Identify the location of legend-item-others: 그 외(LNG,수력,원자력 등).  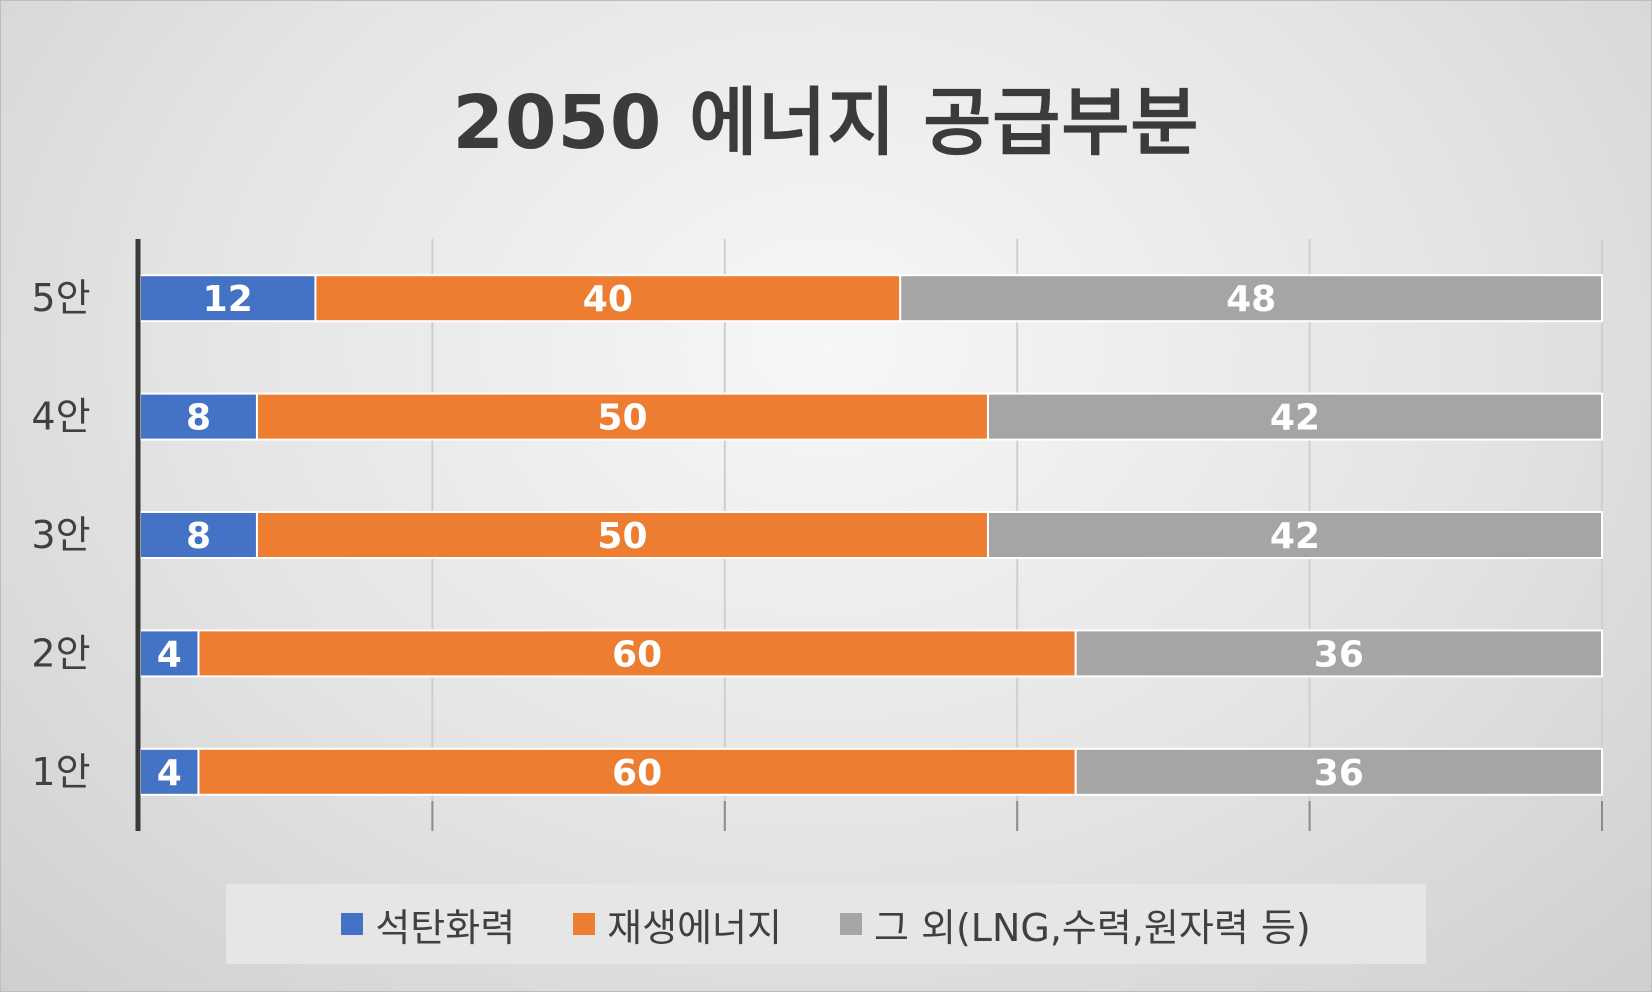
(1075, 924).